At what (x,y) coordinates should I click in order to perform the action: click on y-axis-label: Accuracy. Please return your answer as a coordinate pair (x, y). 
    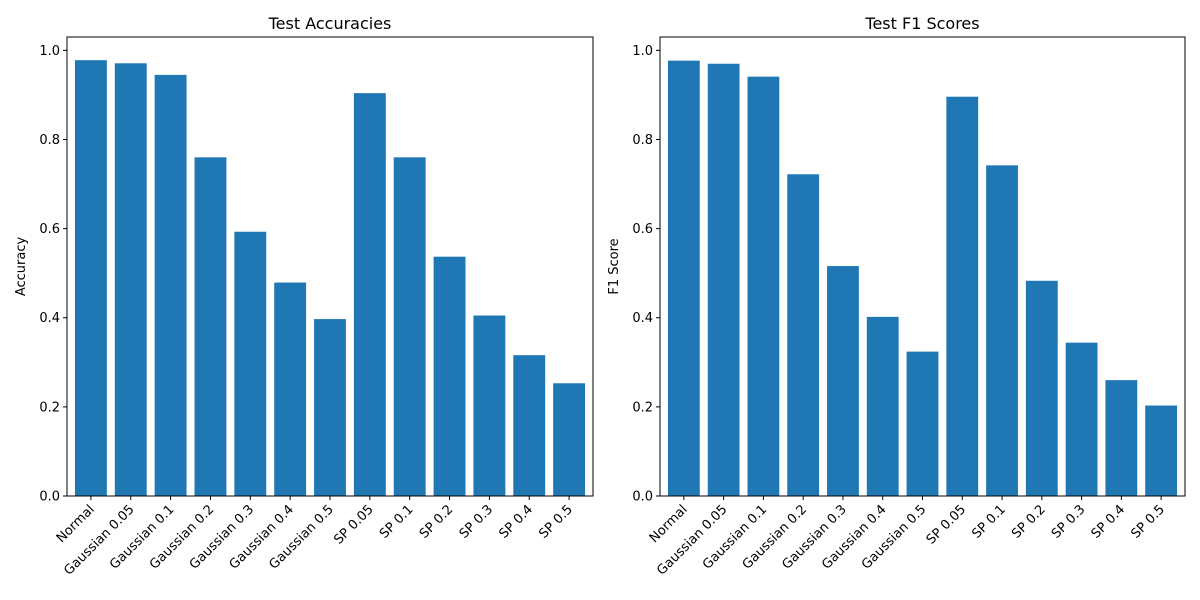
    Looking at the image, I should click on (21, 267).